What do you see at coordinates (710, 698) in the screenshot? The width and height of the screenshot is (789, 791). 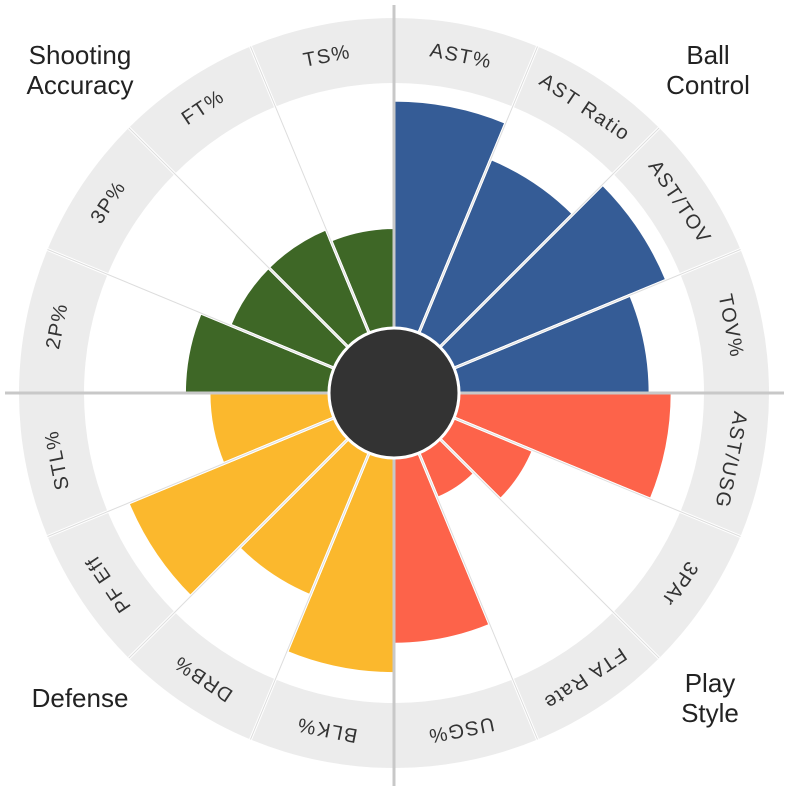 I see `group-label: Play Style` at bounding box center [710, 698].